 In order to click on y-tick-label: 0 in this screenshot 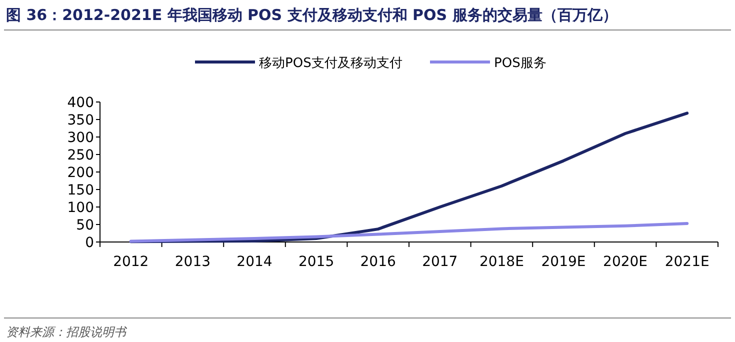, I will do `click(89, 243)`.